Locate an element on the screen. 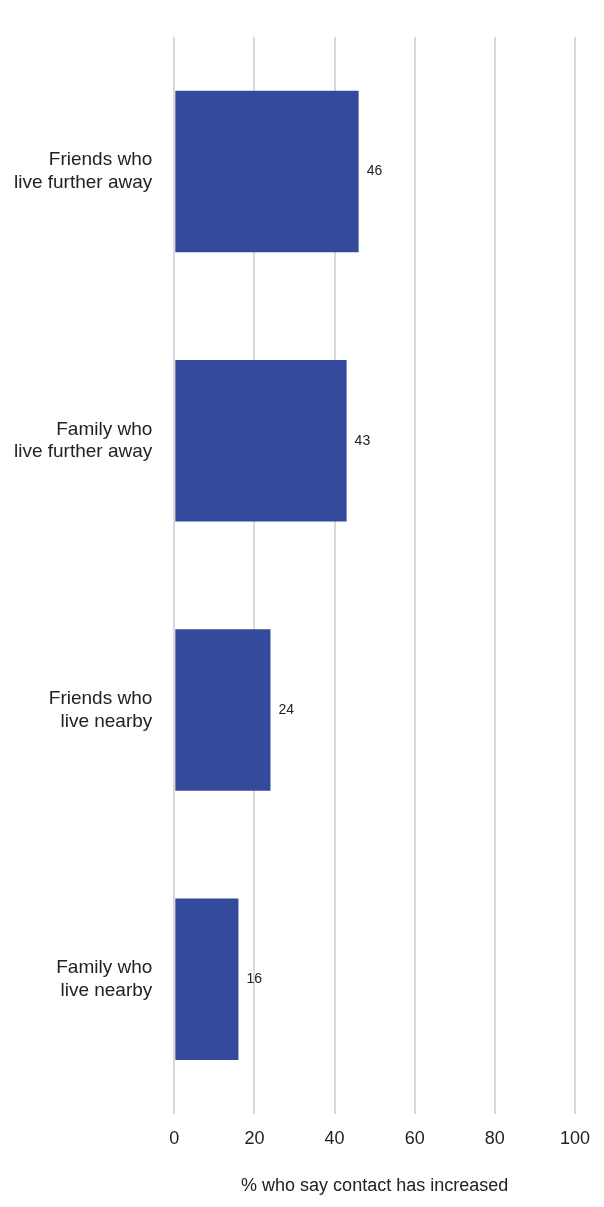  x-tick-label: 20 is located at coordinates (254, 1137).